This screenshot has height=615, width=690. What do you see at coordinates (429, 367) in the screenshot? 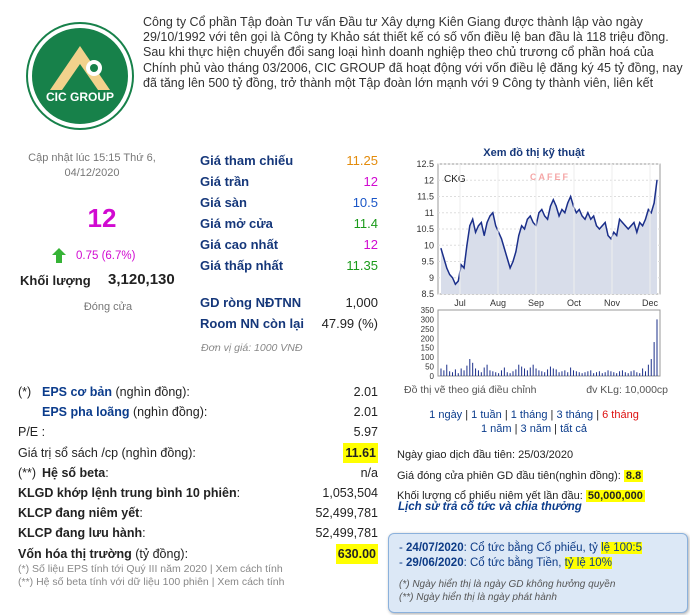
I see `volume-tick-label: 50` at bounding box center [429, 367].